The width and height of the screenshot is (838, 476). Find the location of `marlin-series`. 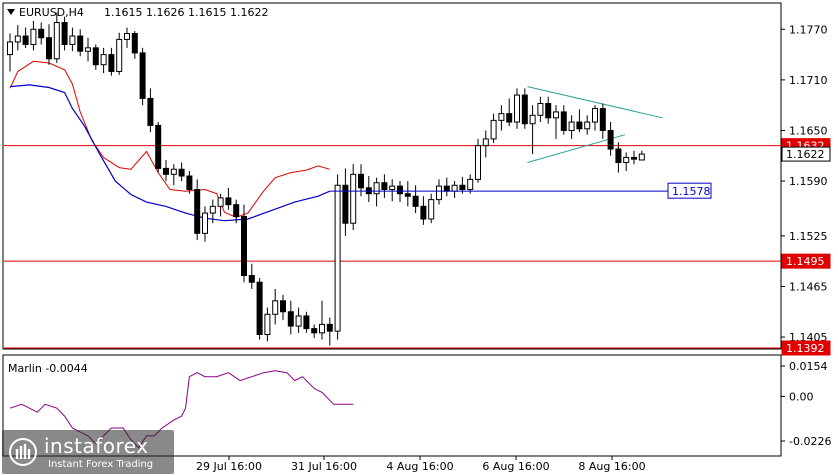

marlin-series is located at coordinates (181, 409).